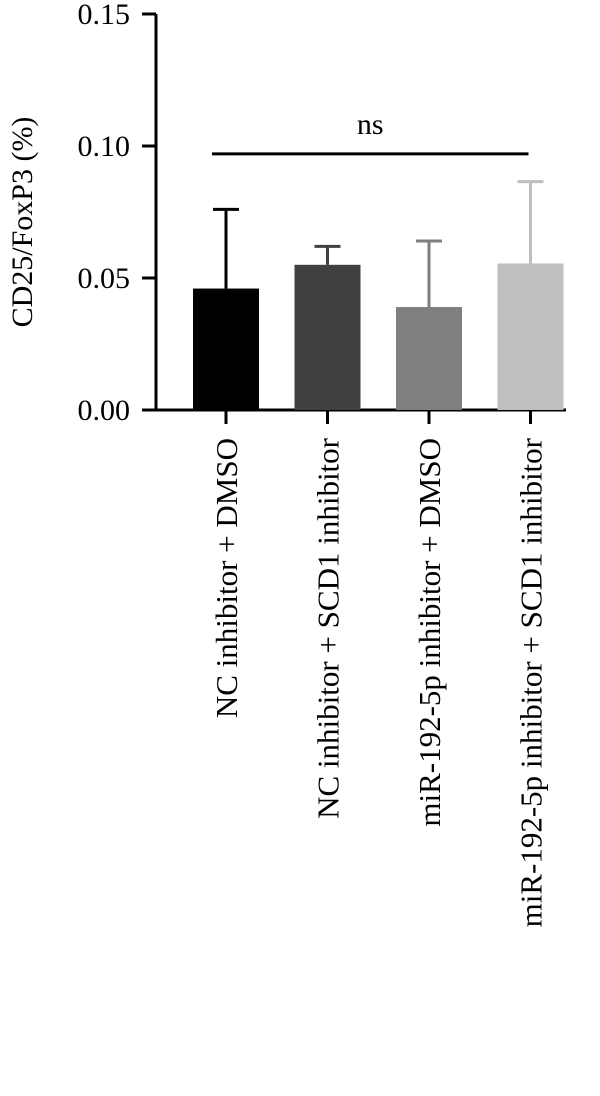 The image size is (600, 1096). I want to click on category-label: miR-192-5p inhibitor + SCD1 inhibitor, so click(531, 682).